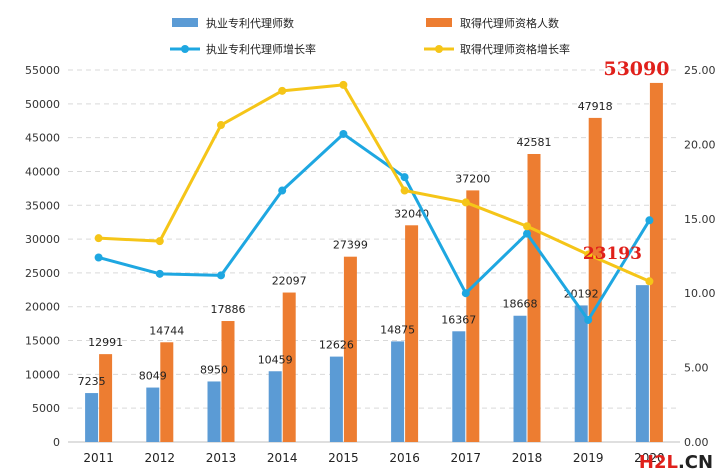 This screenshot has width=720, height=475. What do you see at coordinates (56, 442) in the screenshot?
I see `left-tick-label: 0` at bounding box center [56, 442].